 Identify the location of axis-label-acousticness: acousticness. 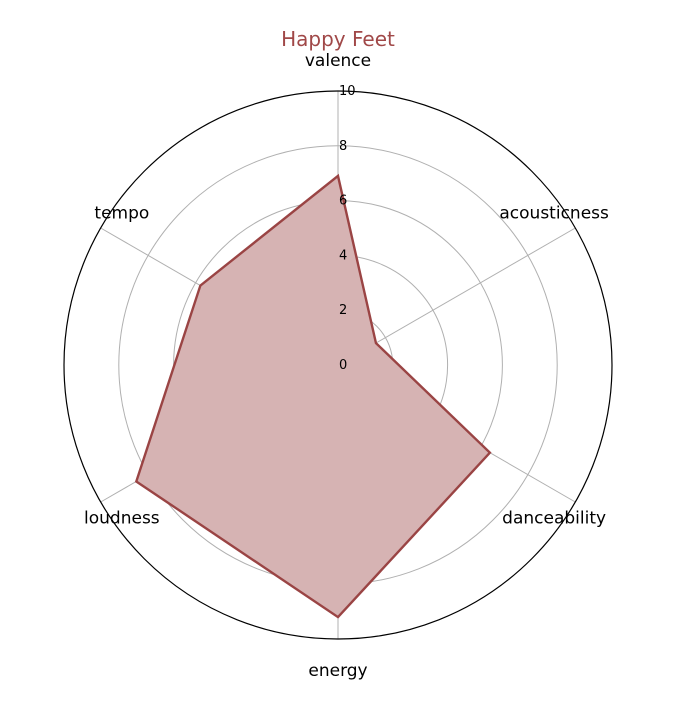
(554, 214).